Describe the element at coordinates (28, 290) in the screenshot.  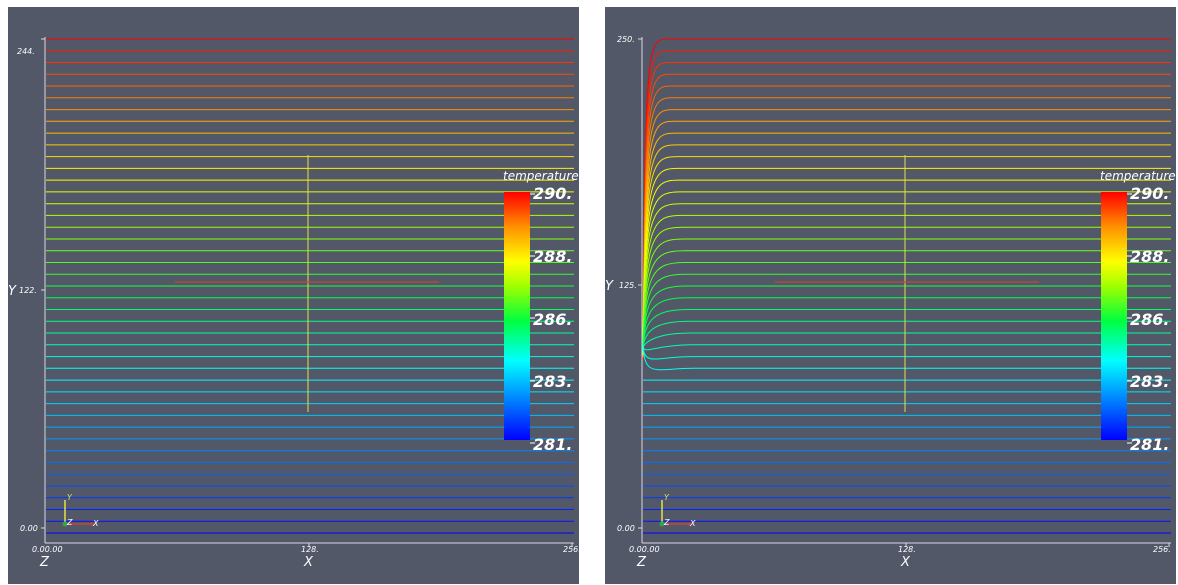
I see `y-tick-mid: 122.` at that location.